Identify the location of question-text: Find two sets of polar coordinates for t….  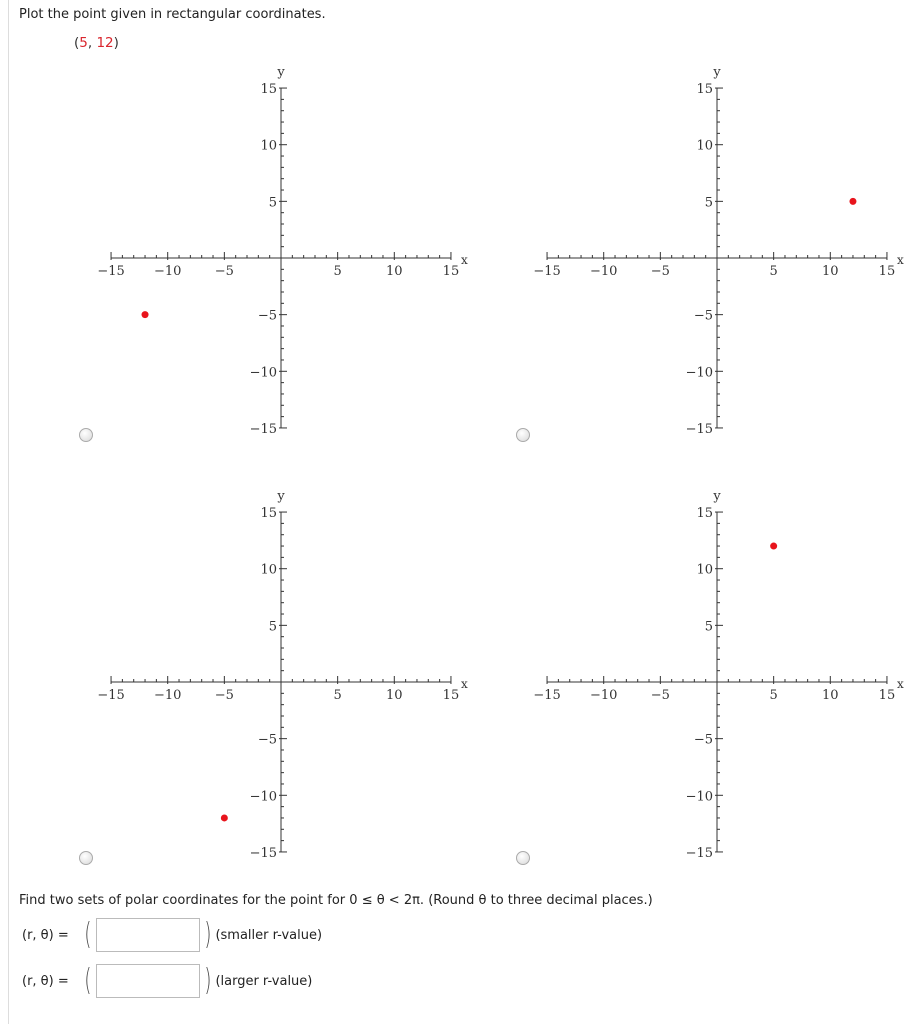
(336, 900).